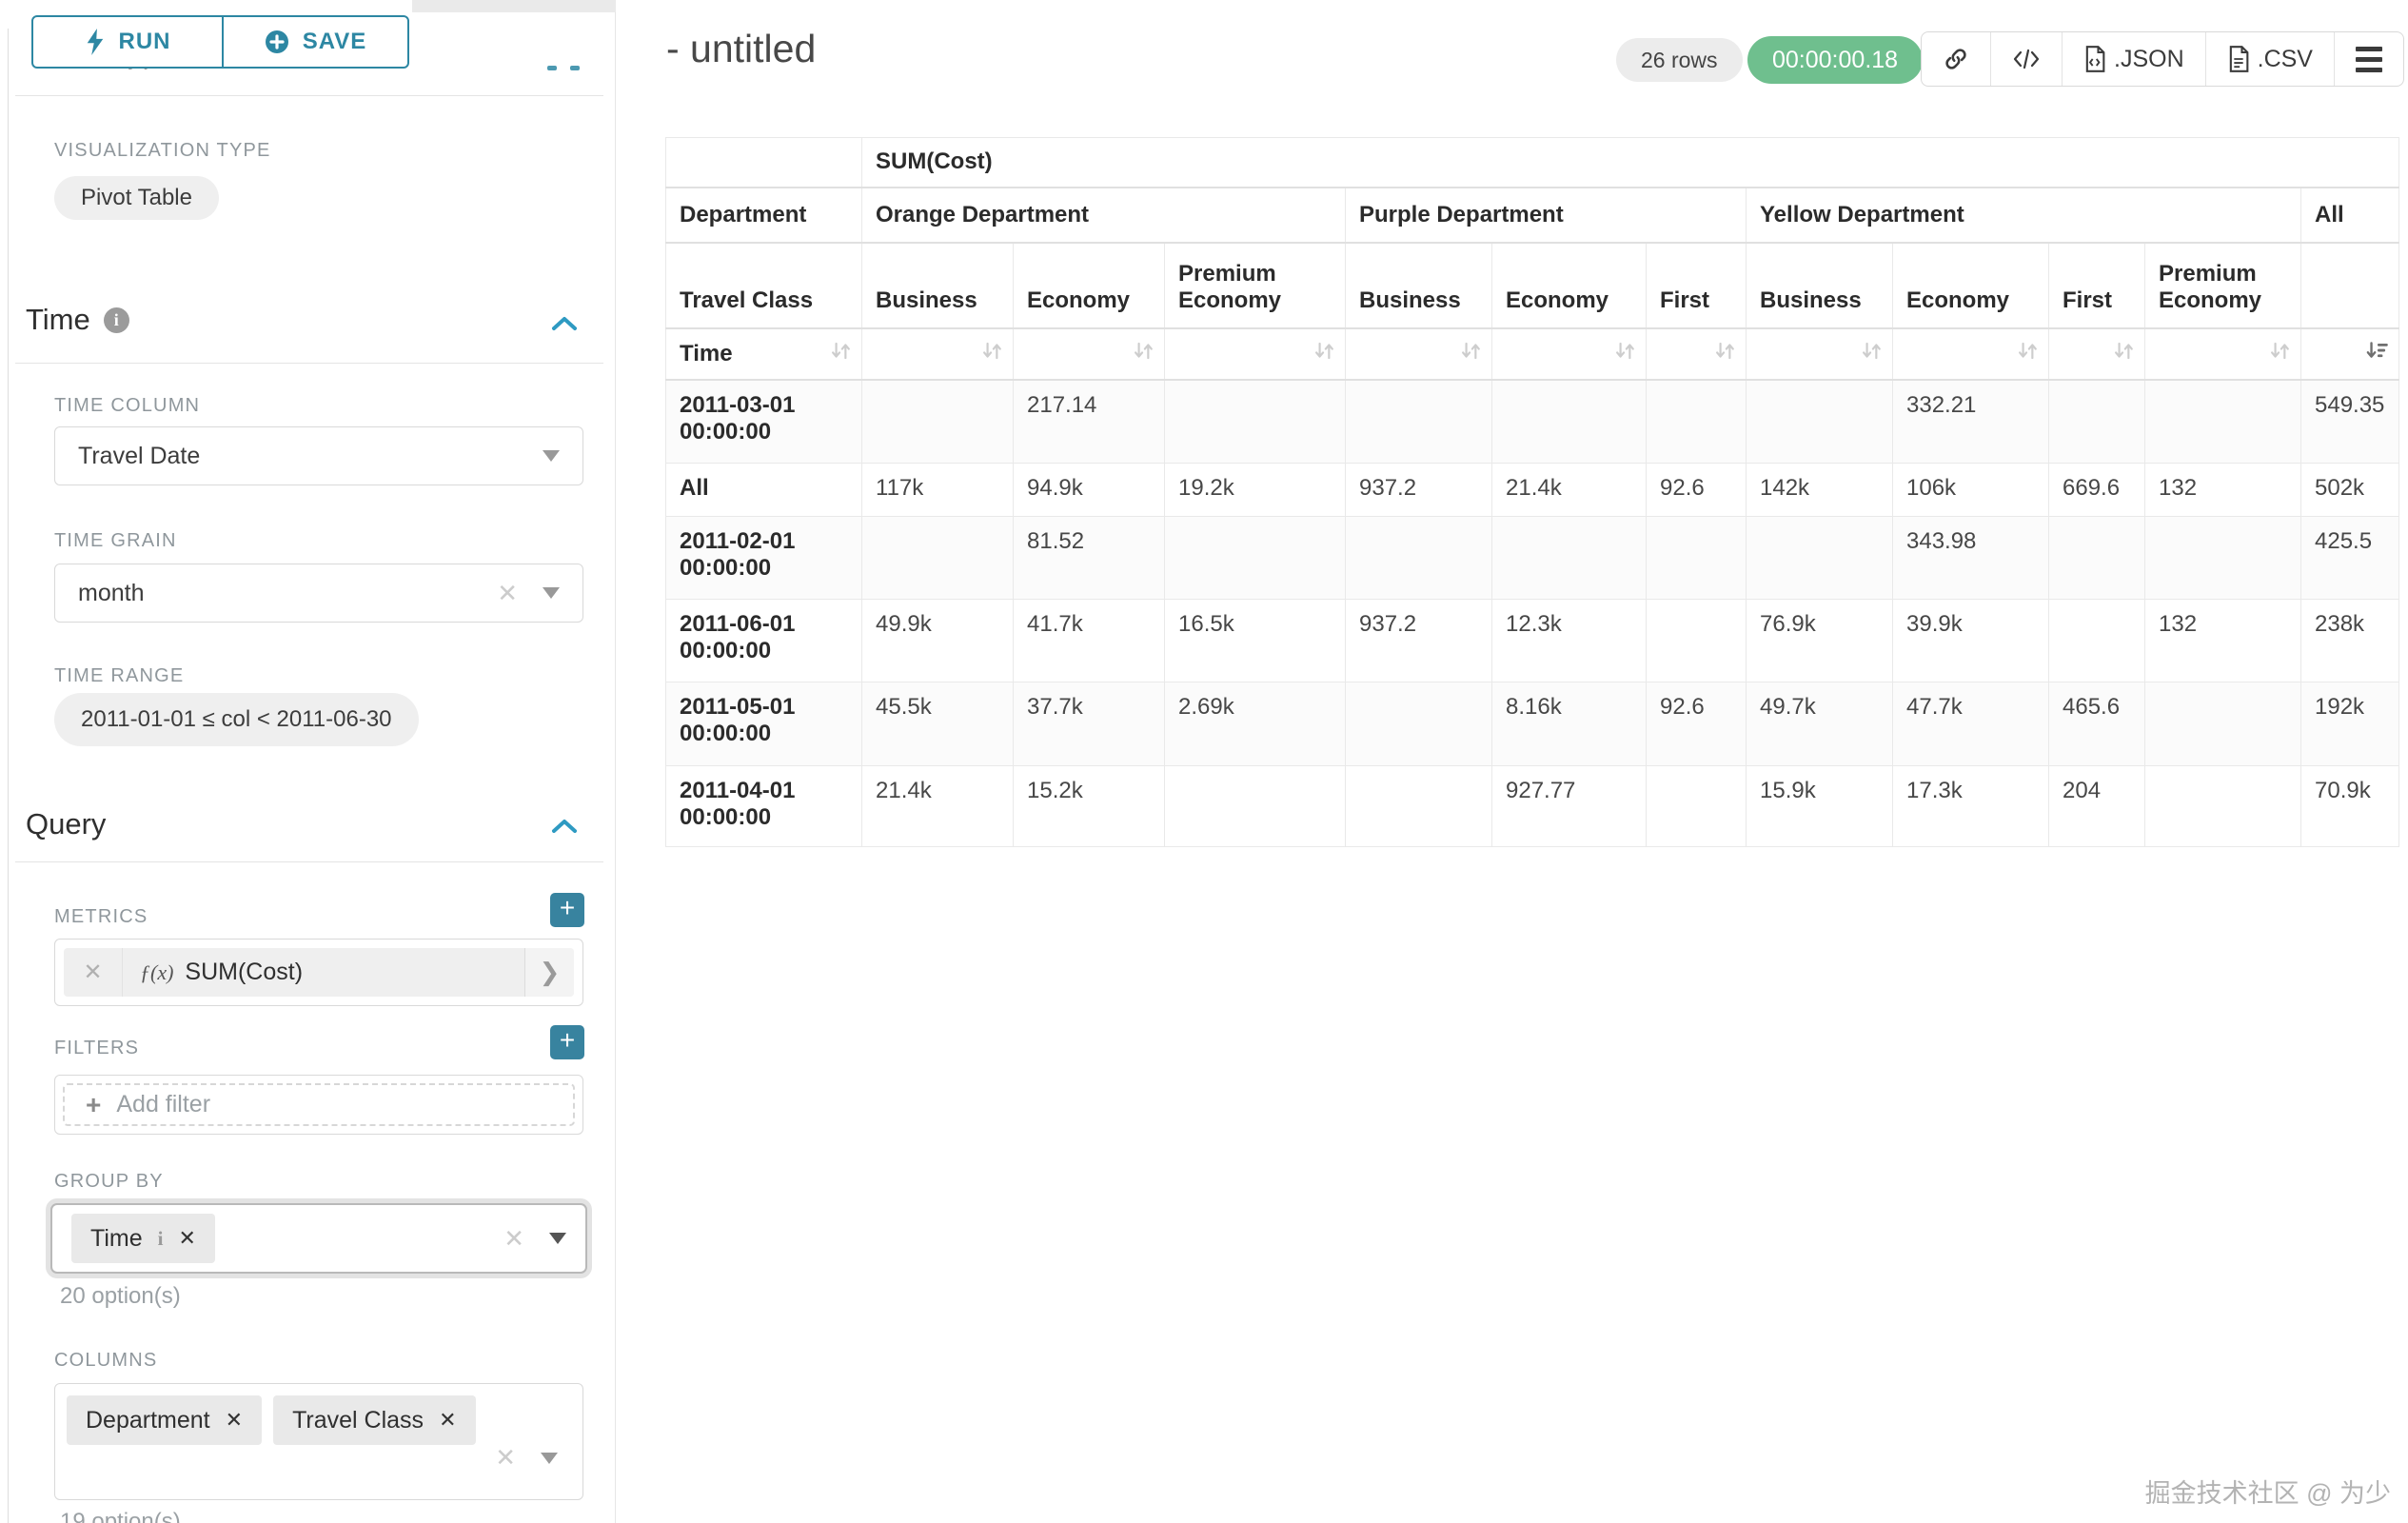  I want to click on group-by-tag: Time i ✕, so click(143, 1239).